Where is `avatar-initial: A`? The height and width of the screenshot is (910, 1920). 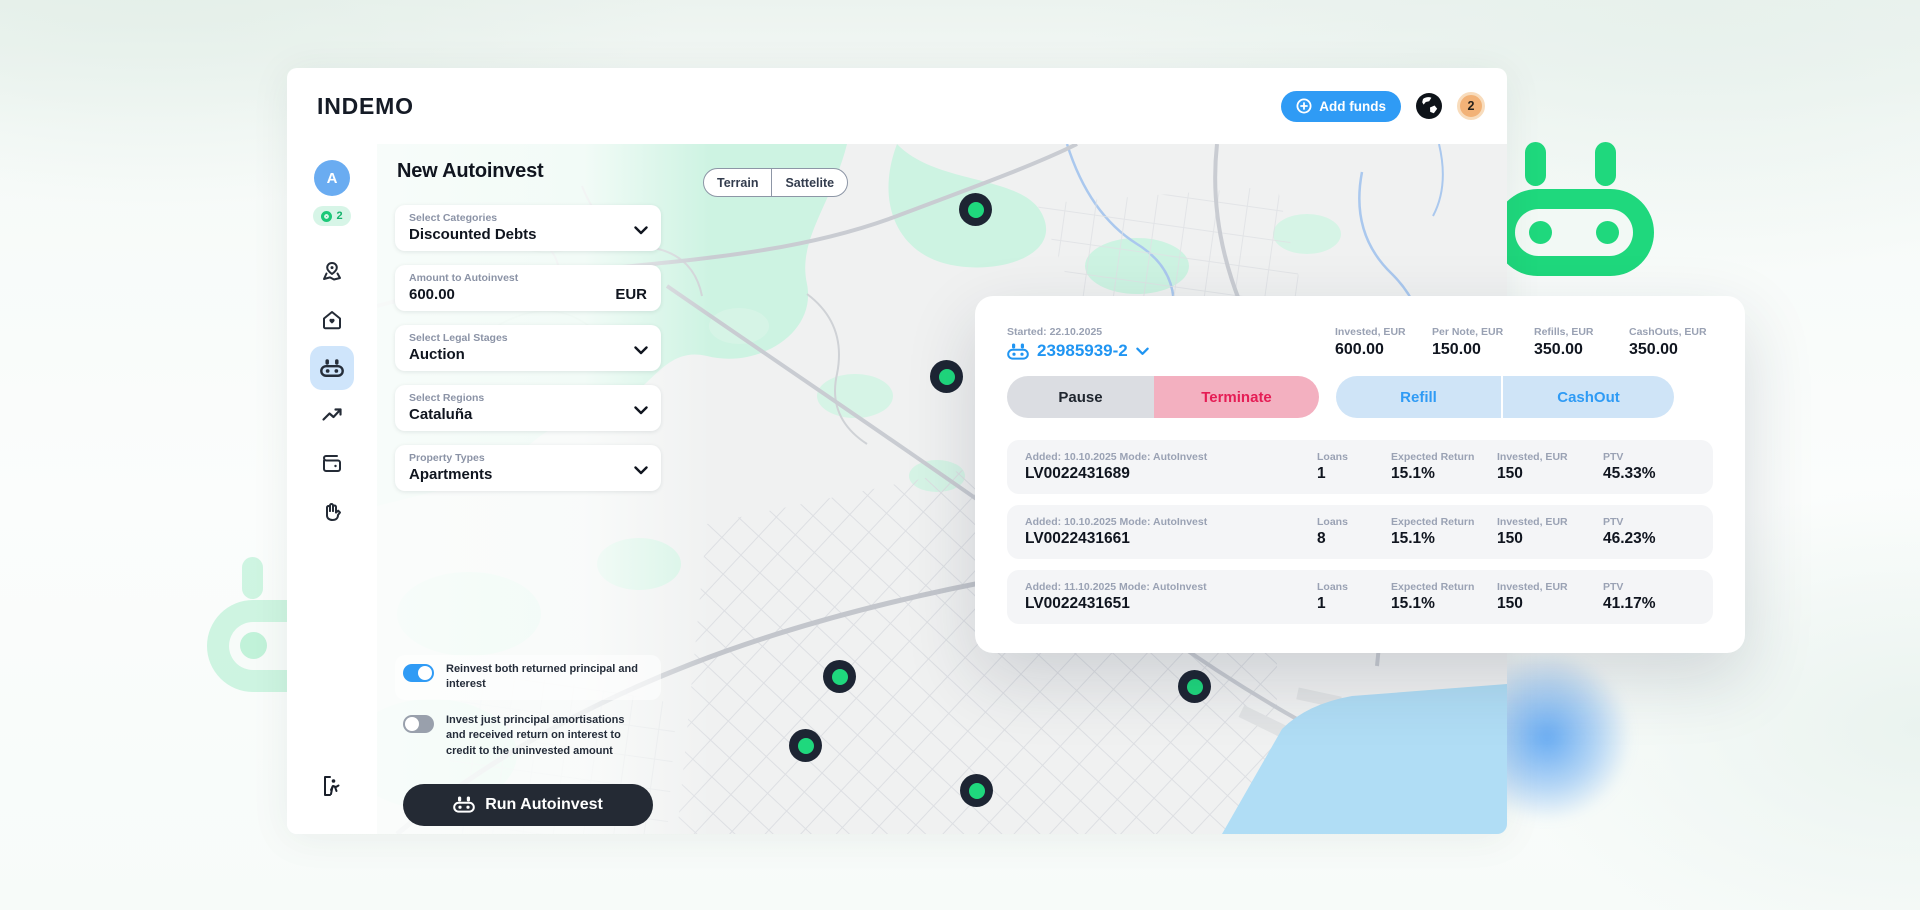 avatar-initial: A is located at coordinates (332, 178).